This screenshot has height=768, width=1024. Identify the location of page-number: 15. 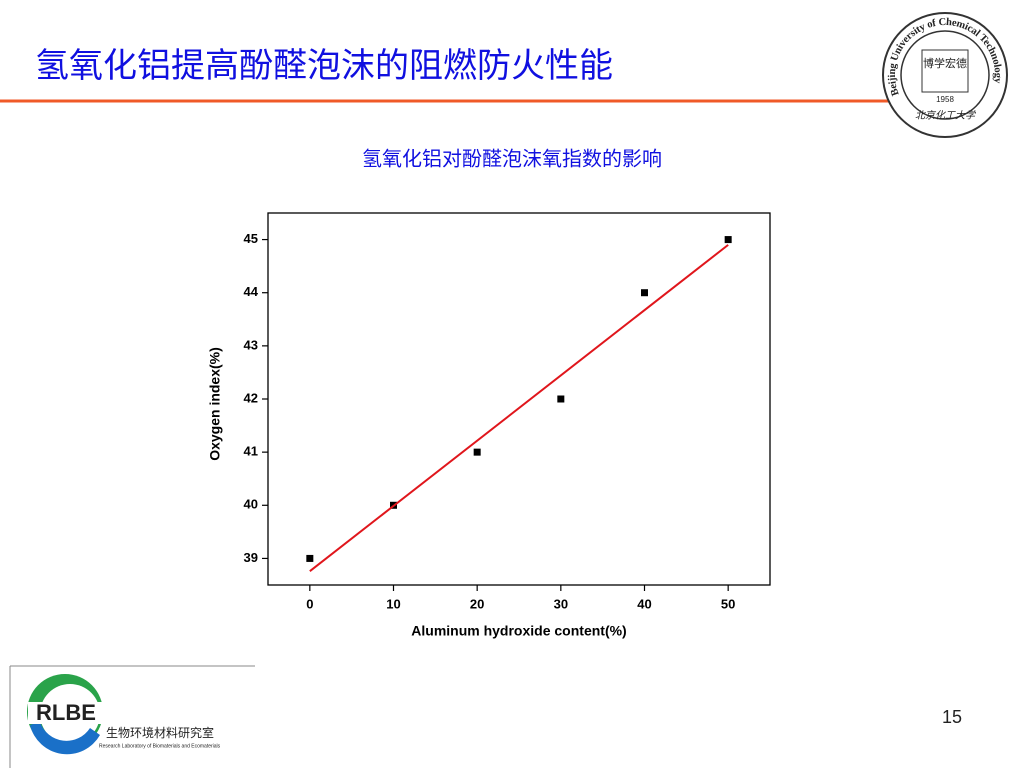
(952, 717).